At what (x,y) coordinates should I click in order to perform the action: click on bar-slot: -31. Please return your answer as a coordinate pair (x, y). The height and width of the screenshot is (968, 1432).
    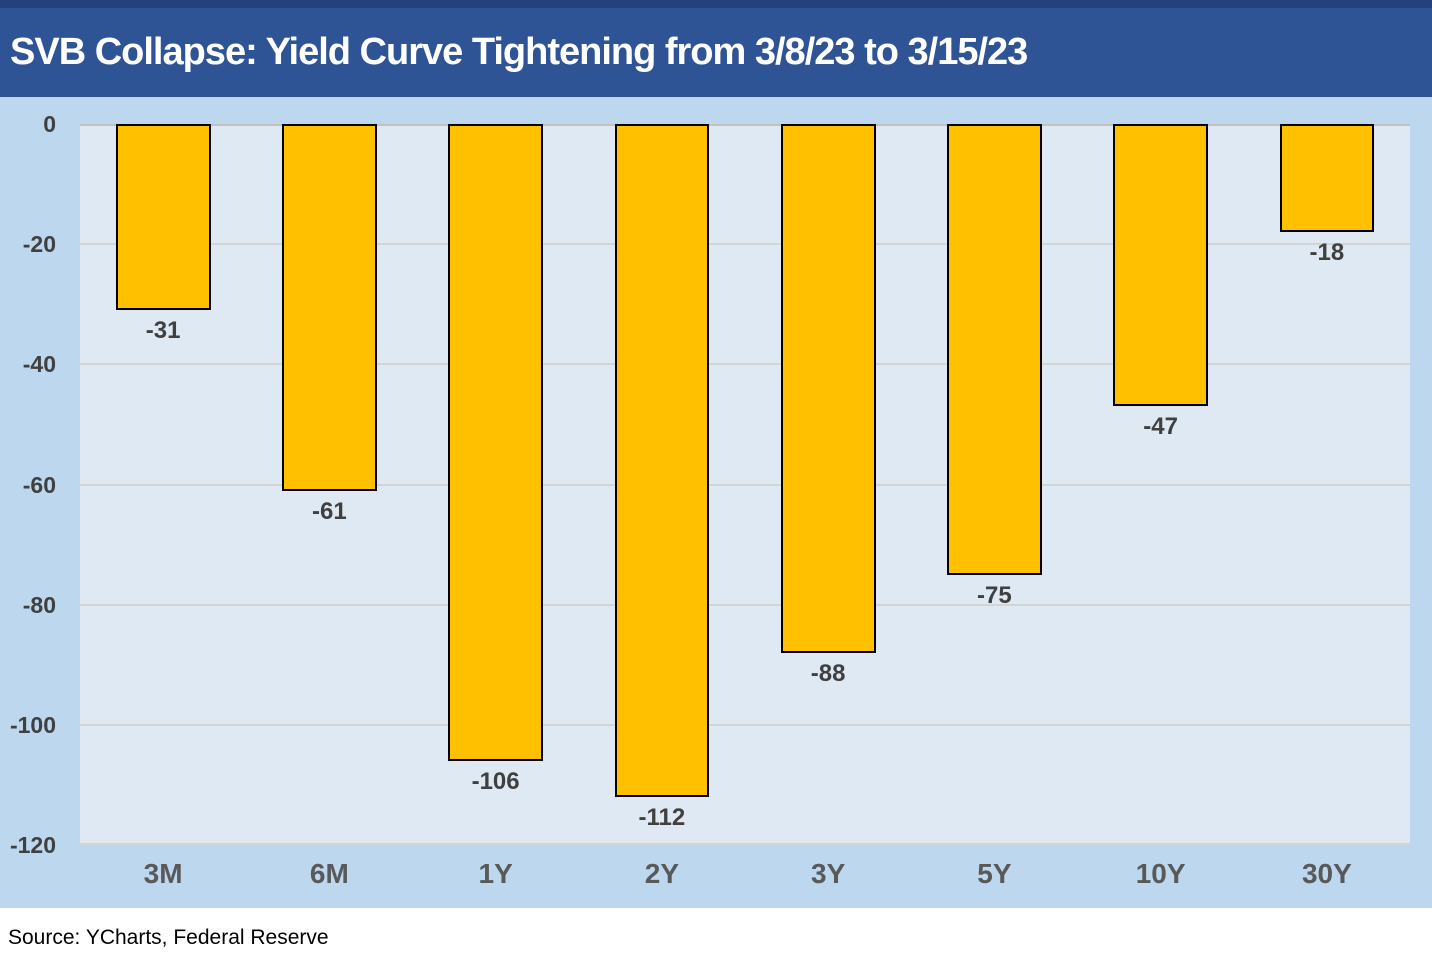
    Looking at the image, I should click on (163, 484).